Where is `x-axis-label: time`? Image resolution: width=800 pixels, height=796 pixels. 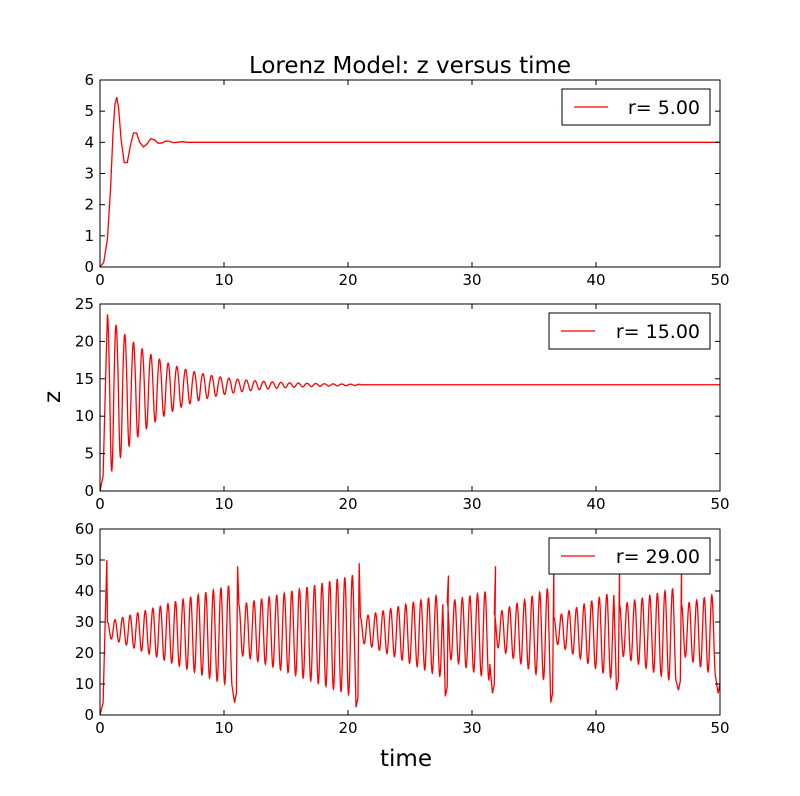
x-axis-label: time is located at coordinates (406, 759).